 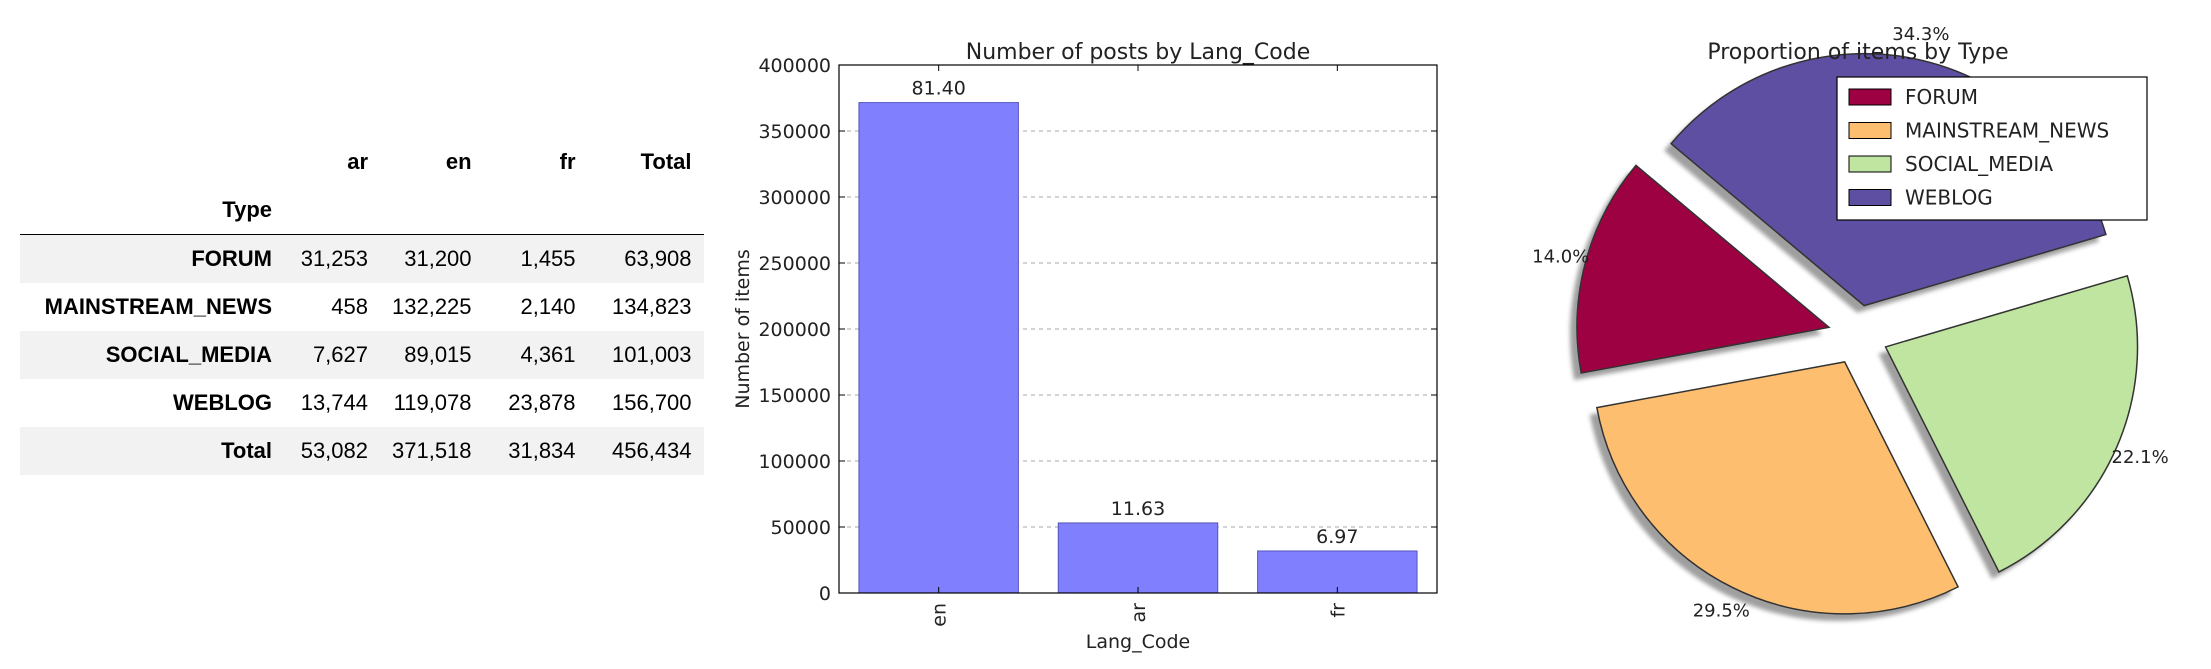 I want to click on legend-label: FORUM, so click(x=1941, y=97).